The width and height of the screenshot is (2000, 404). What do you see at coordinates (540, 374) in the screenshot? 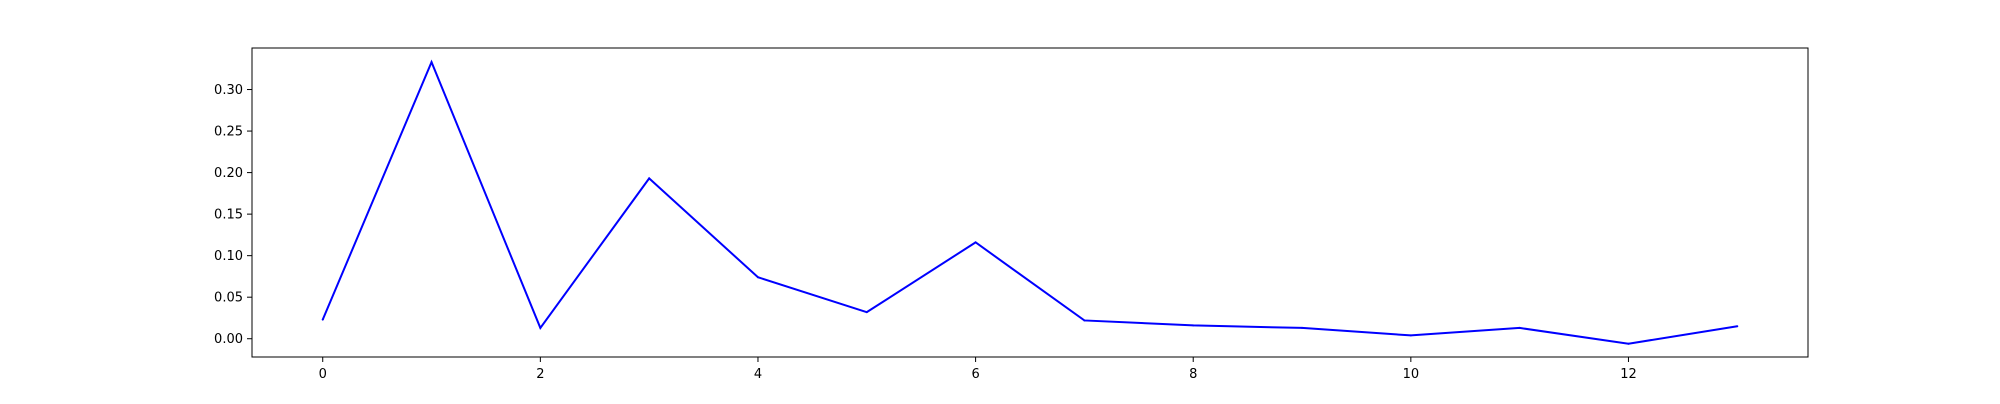
I see `x-tick-label: 2` at bounding box center [540, 374].